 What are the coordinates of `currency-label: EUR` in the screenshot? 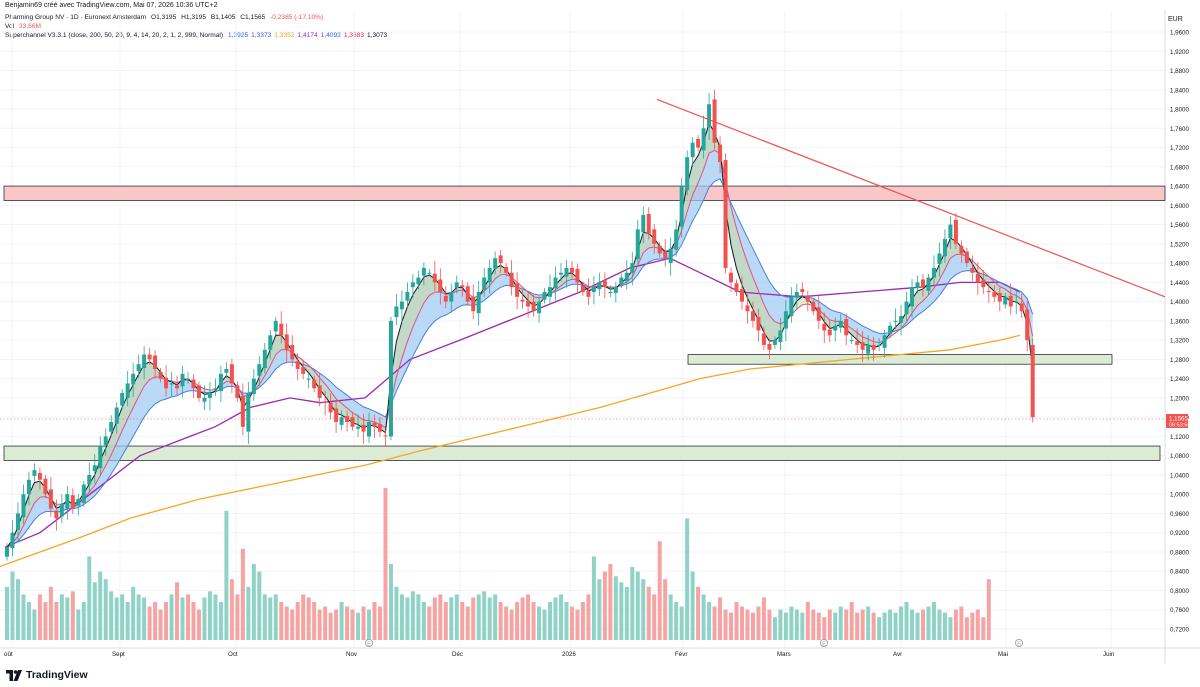 It's located at (1175, 19).